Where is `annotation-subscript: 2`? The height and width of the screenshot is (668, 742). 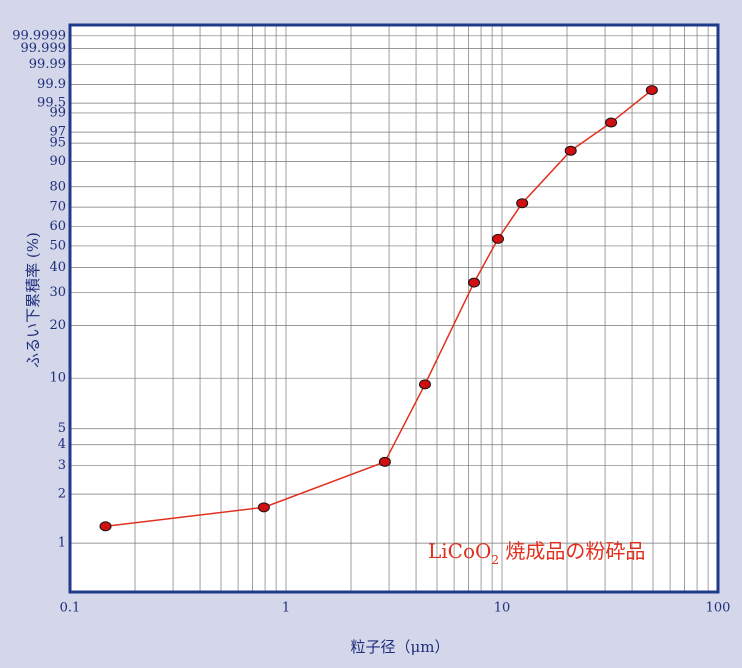
annotation-subscript: 2 is located at coordinates (495, 560).